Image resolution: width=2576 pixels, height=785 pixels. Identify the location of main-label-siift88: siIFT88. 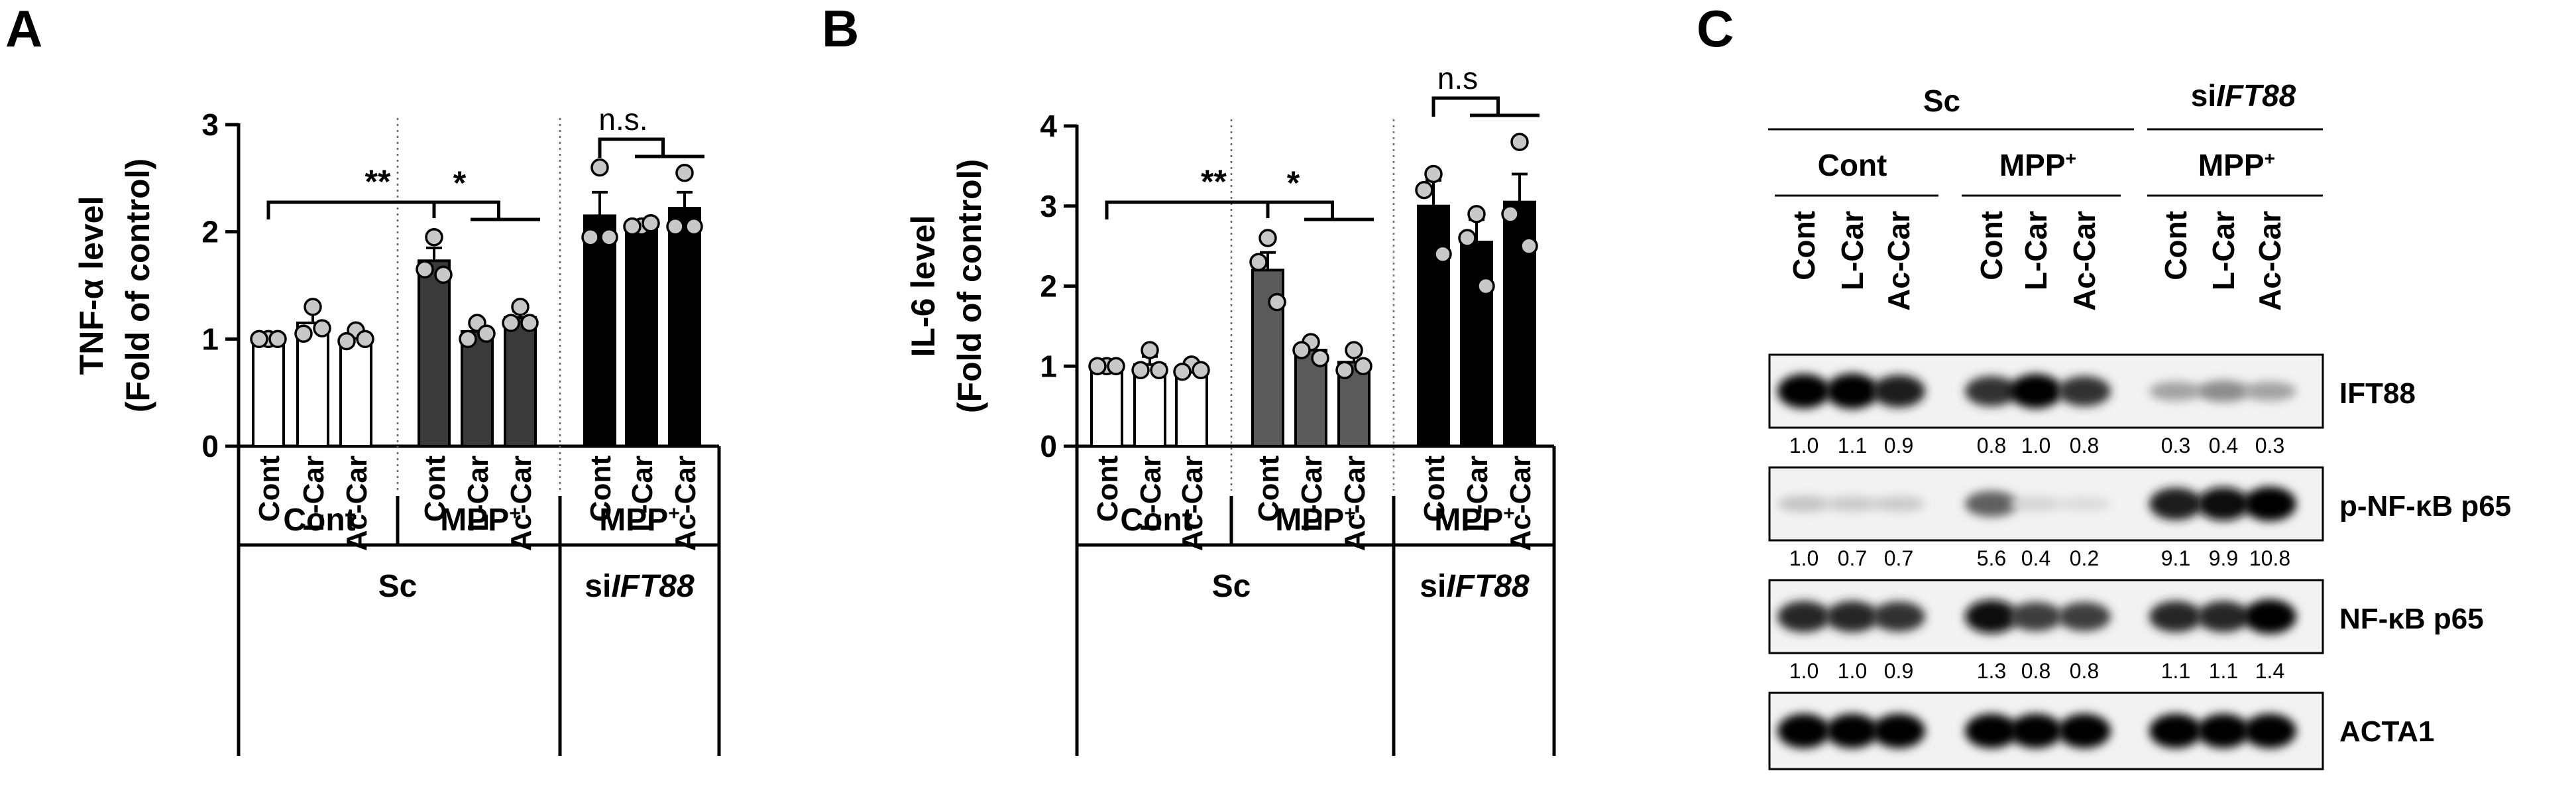
(640, 587).